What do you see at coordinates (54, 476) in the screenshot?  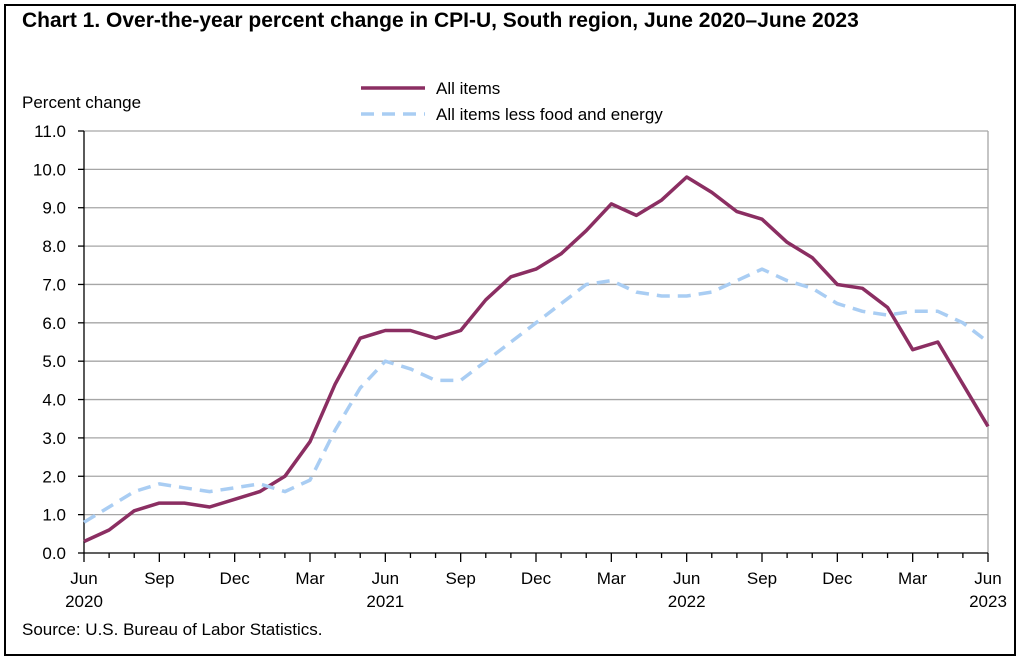 I see `y-tick-label: 2.0` at bounding box center [54, 476].